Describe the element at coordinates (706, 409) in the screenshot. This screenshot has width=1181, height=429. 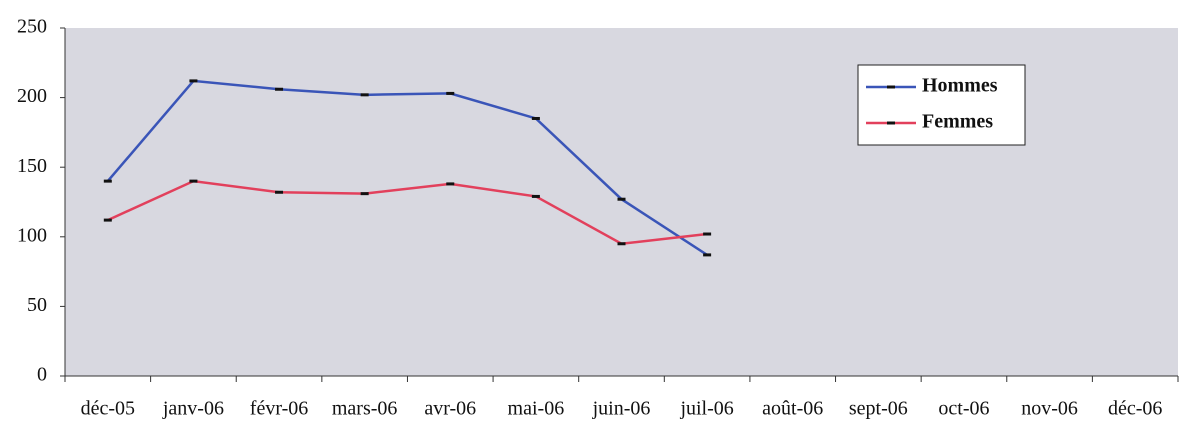
I see `x-tick-label: juil-06` at that location.